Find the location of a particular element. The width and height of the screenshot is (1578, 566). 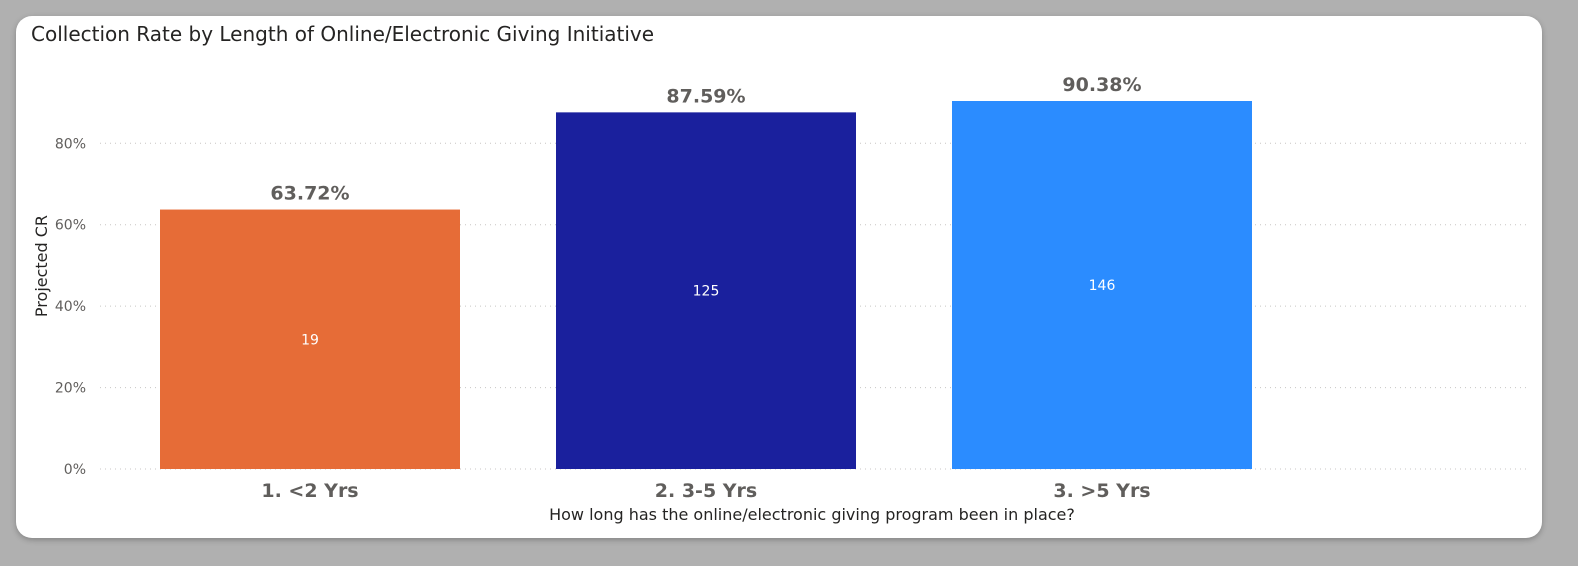

bar-count-label: 146 is located at coordinates (1102, 286).